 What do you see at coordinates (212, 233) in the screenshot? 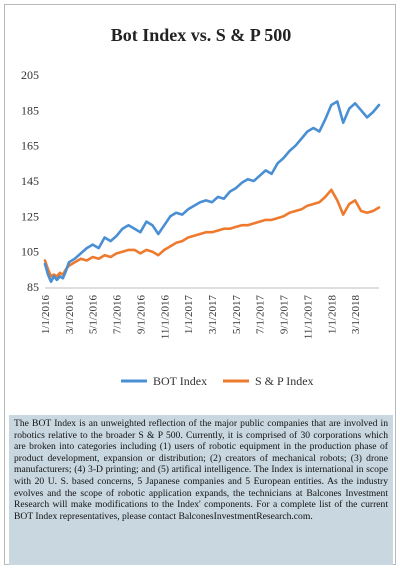
I see `series-line-s-p-index` at bounding box center [212, 233].